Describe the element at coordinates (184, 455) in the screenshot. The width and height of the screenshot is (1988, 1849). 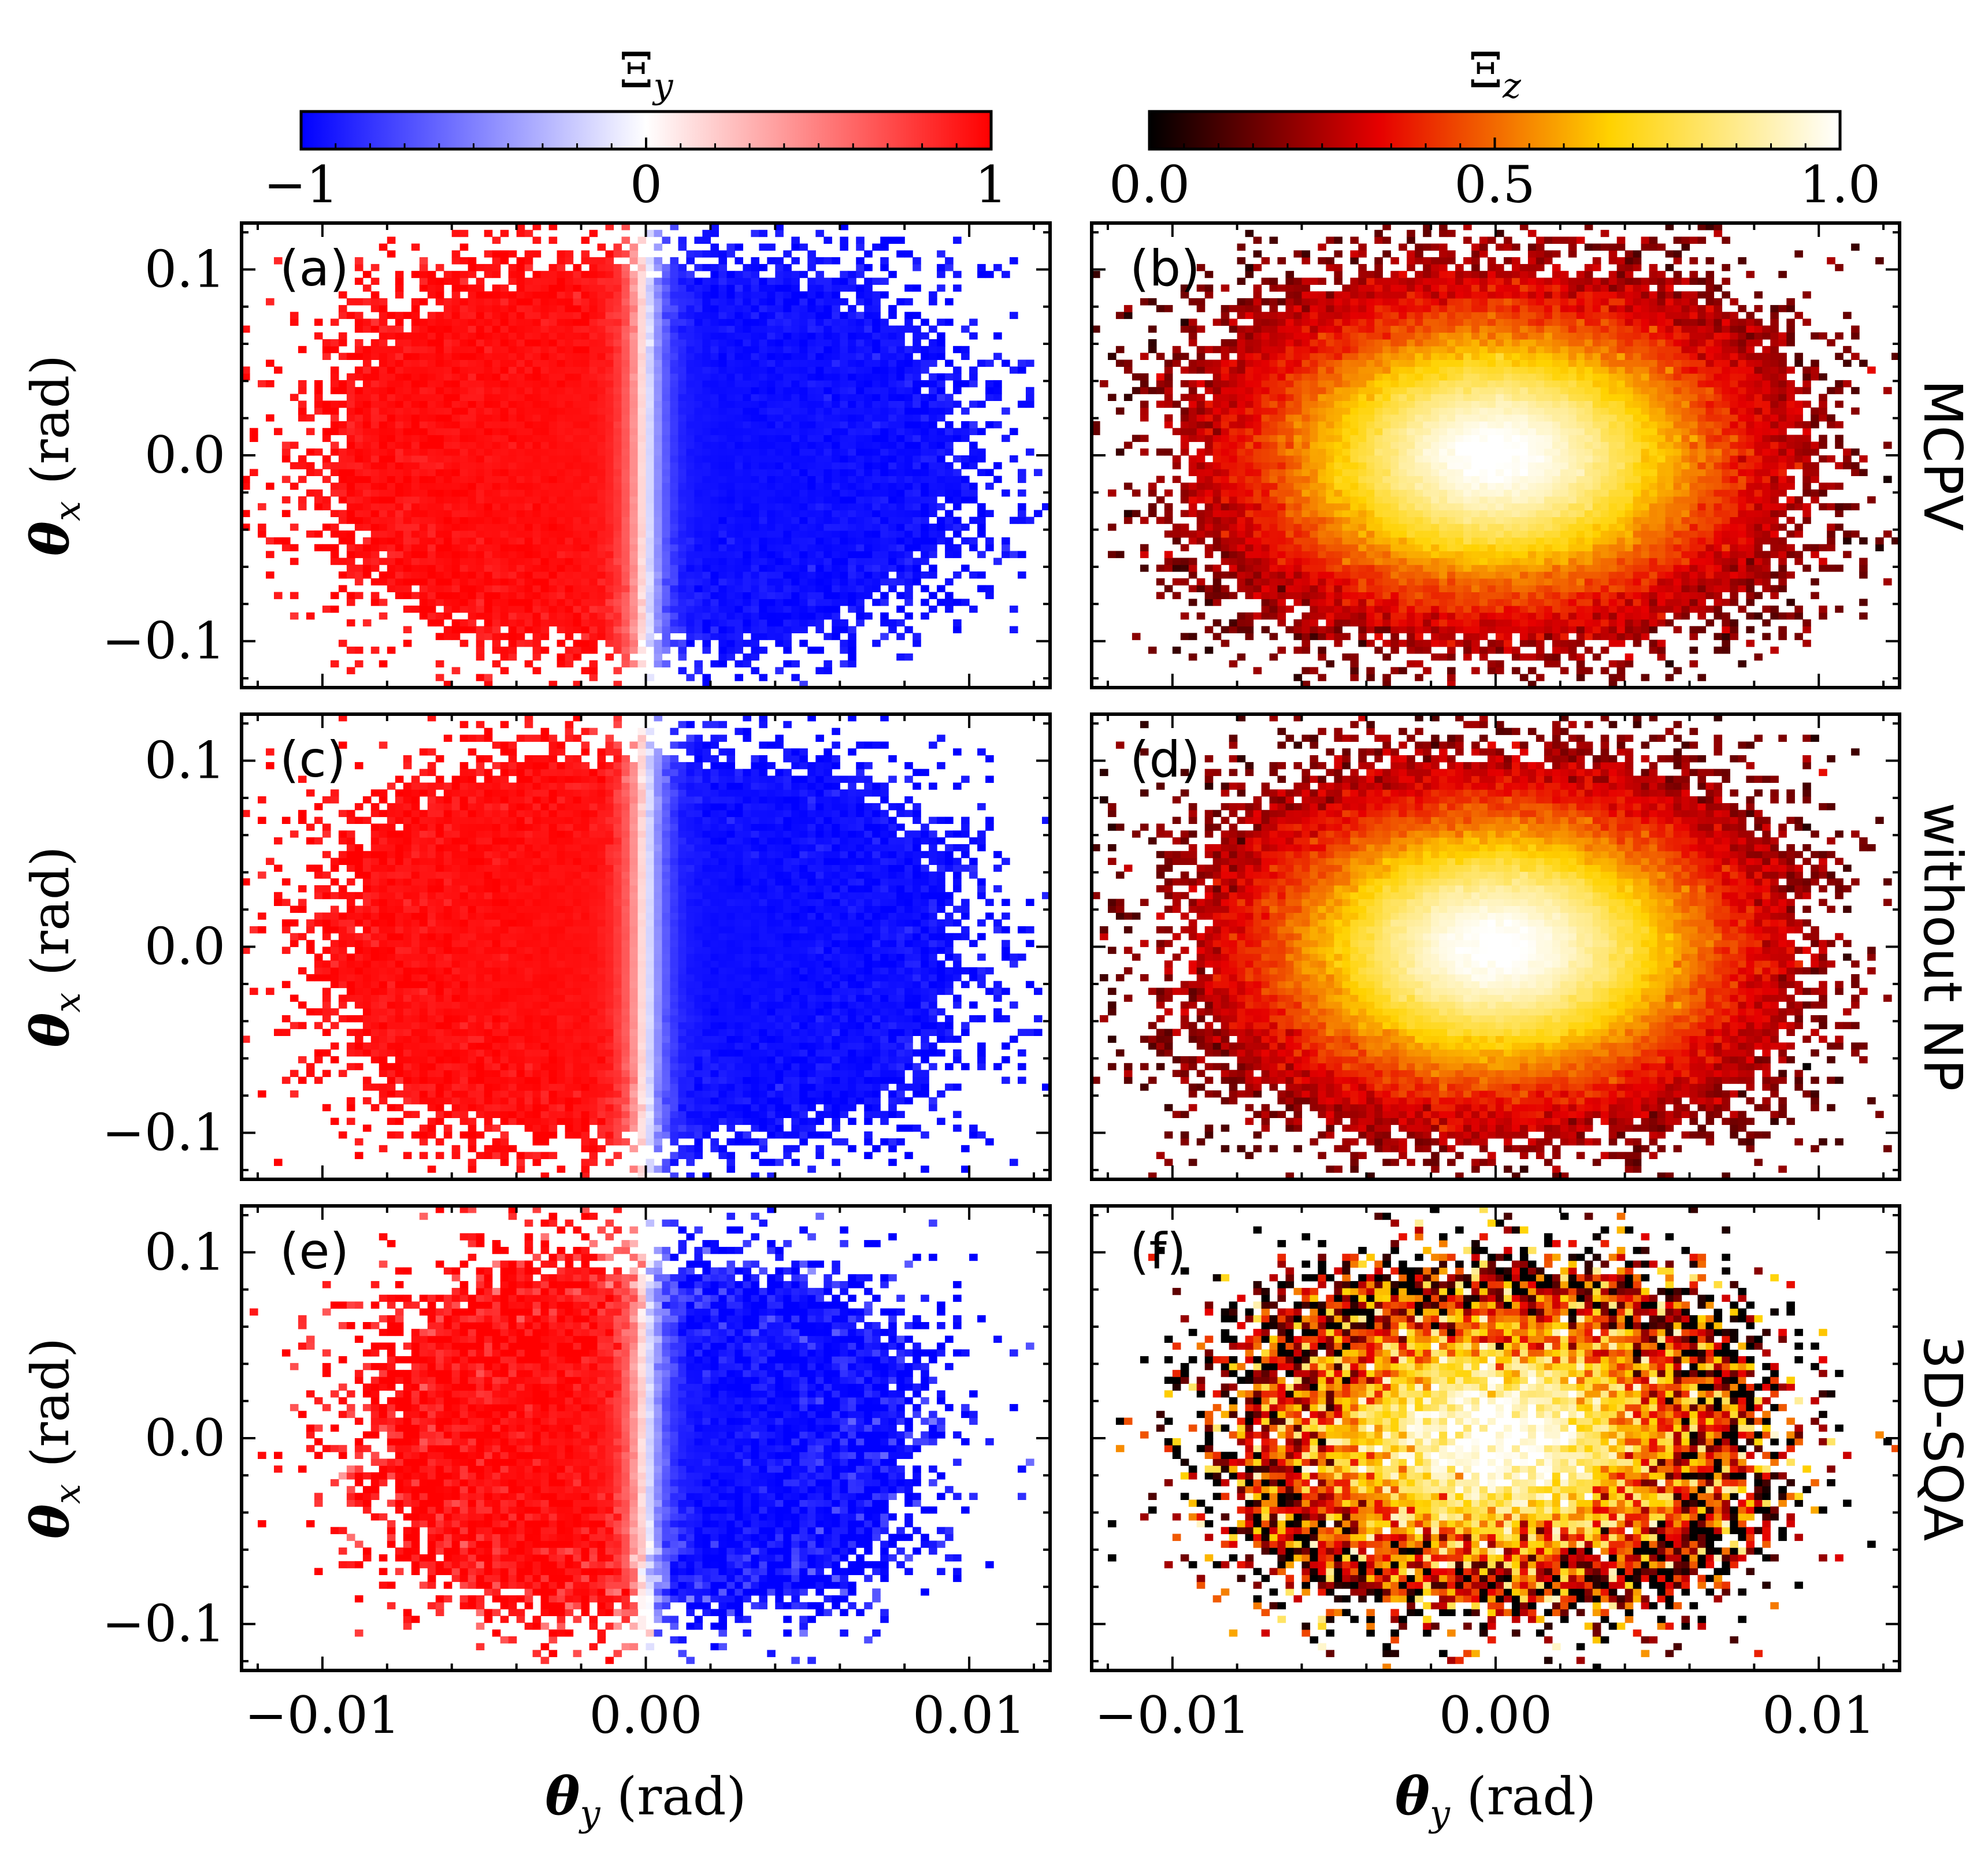
I see `y-tick-label: 0.0` at that location.